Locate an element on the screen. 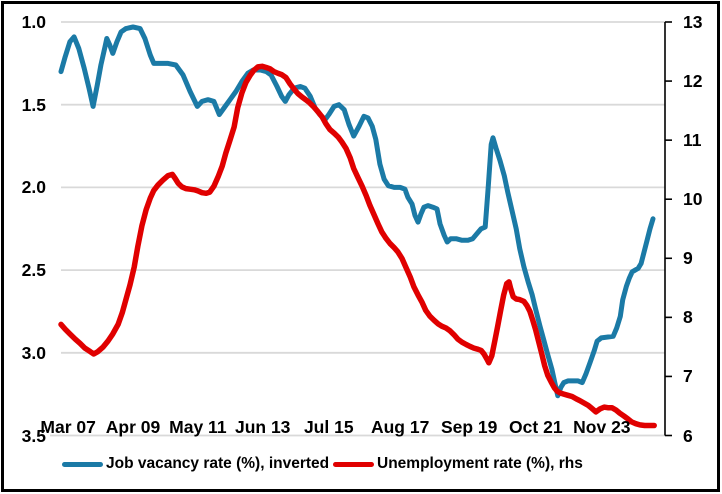 This screenshot has height=494, width=722. legend-item-unemployment: Unemployment rate (%), rhs is located at coordinates (458, 464).